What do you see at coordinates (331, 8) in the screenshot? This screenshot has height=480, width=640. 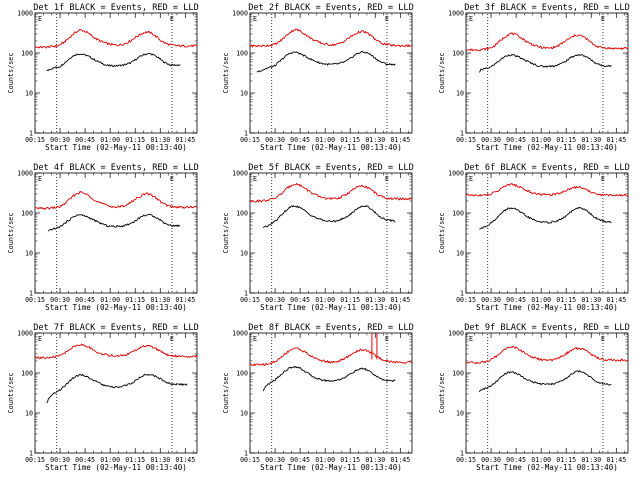 I see `chart-title: Det 2f BLACK = Events, RED = LLD` at bounding box center [331, 8].